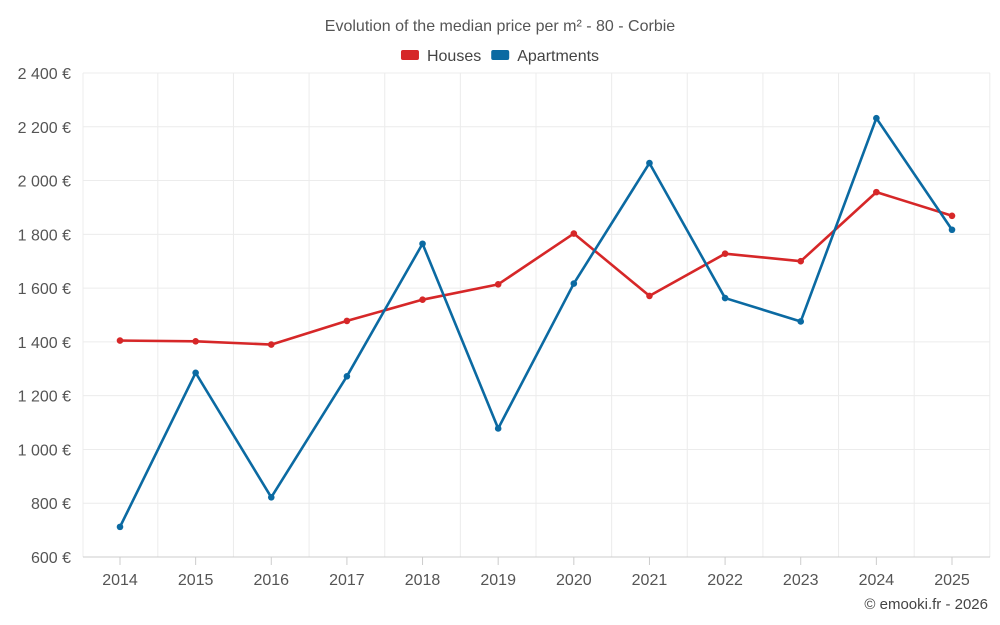  Describe the element at coordinates (44, 397) in the screenshot. I see `y-tick-label: 1 200 €` at that location.